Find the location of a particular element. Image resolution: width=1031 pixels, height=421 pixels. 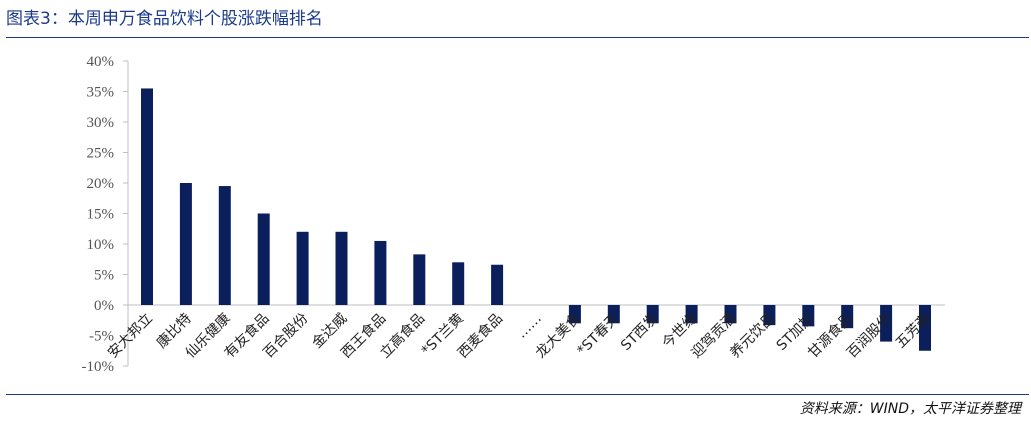

y-tick-label: 0% is located at coordinates (104, 306).